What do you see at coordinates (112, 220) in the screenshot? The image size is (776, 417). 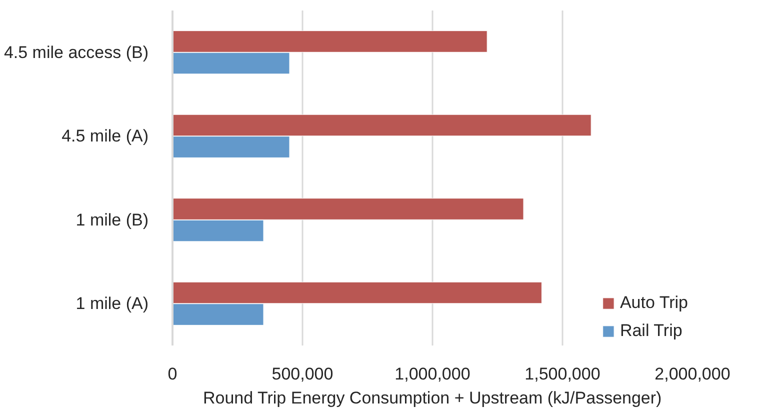 I see `y-tick-label: 1 mile (B)` at bounding box center [112, 220].